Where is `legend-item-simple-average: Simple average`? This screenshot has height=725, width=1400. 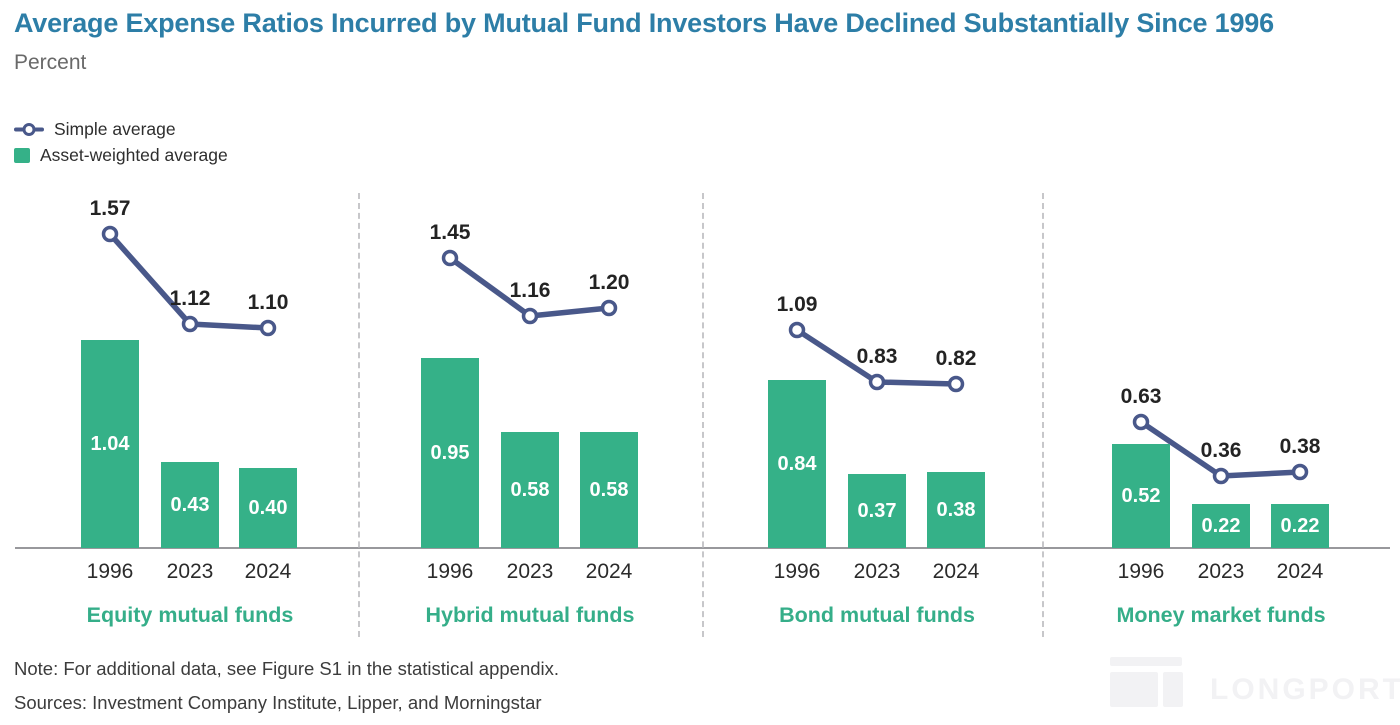 legend-item-simple-average: Simple average is located at coordinates (121, 129).